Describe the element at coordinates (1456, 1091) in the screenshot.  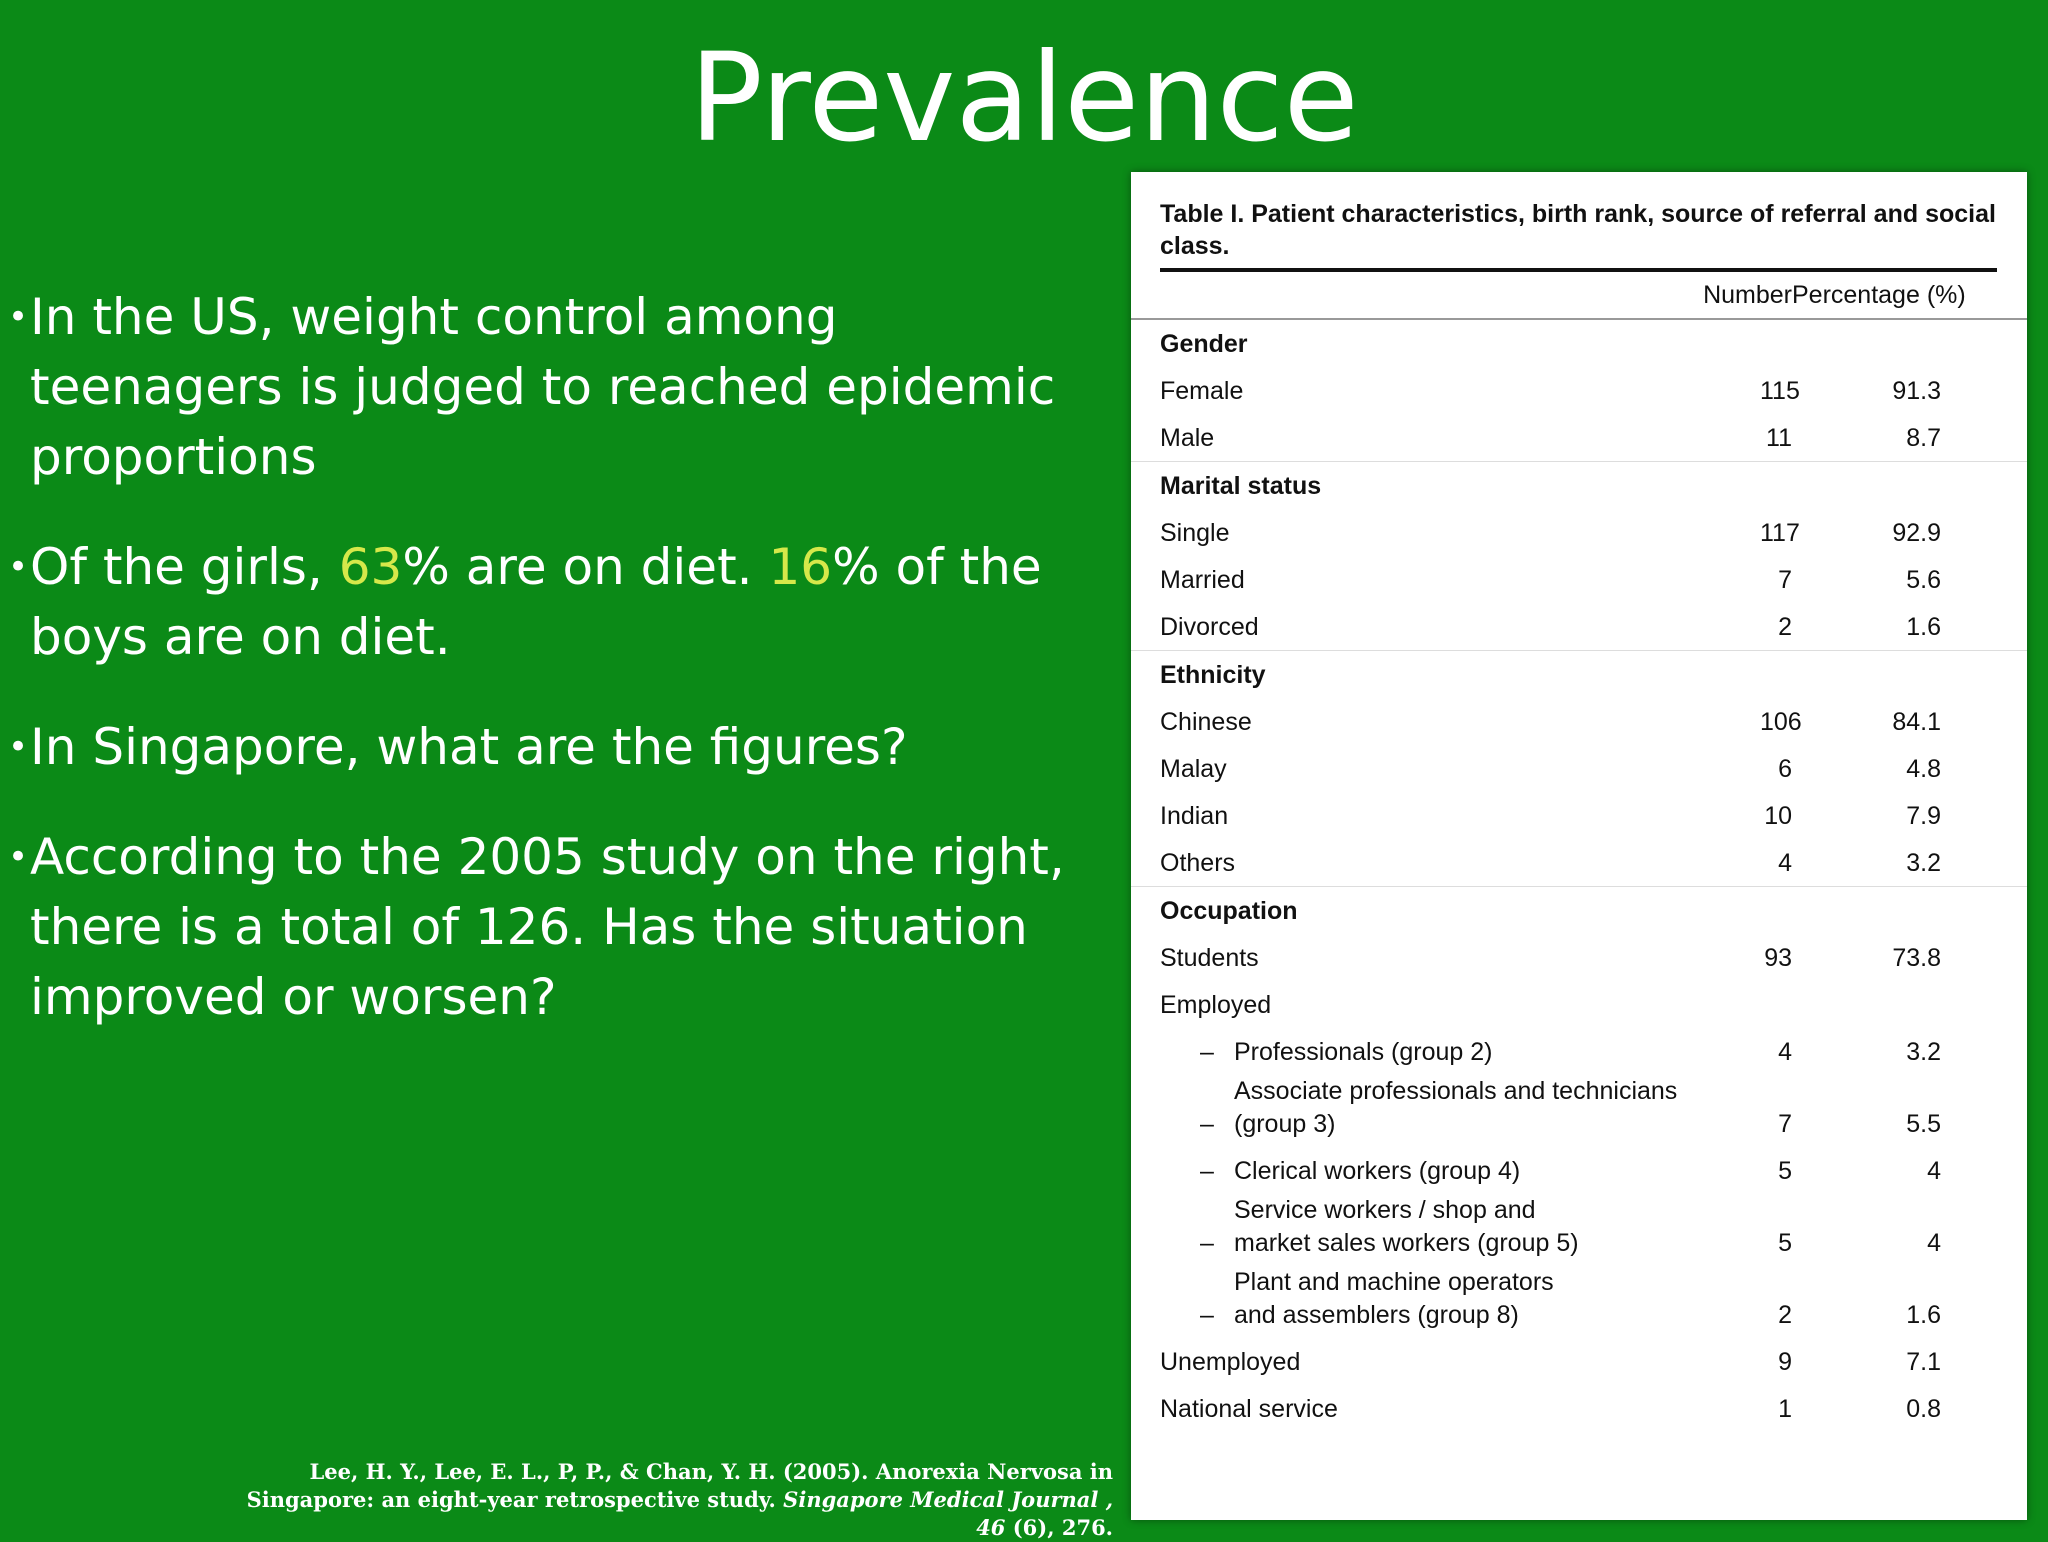
I see `label-line: Associate professionals and technicians` at that location.